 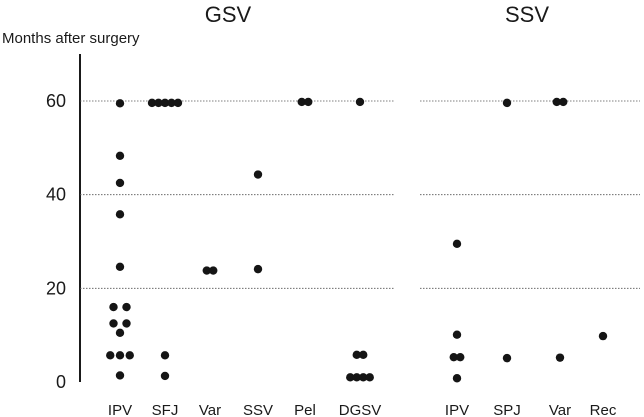 What do you see at coordinates (228, 14) in the screenshot?
I see `group-title-gsv: GSV` at bounding box center [228, 14].